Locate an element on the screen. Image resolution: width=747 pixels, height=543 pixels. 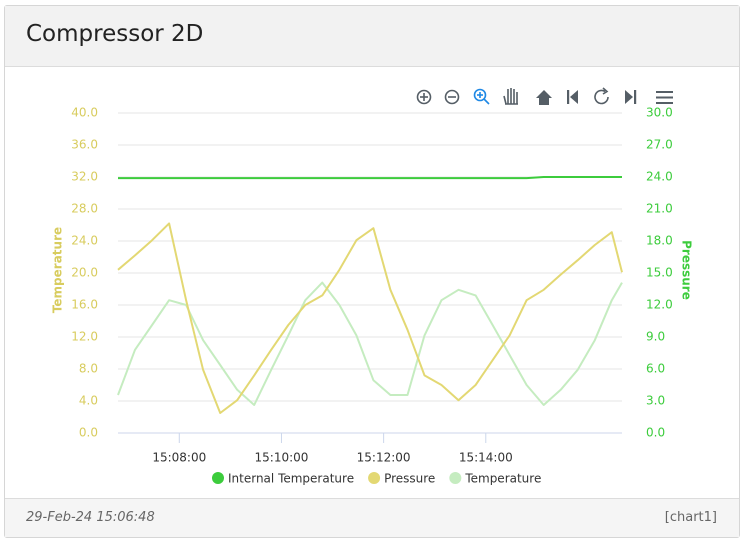
legend-item: Temperature is located at coordinates (495, 479).